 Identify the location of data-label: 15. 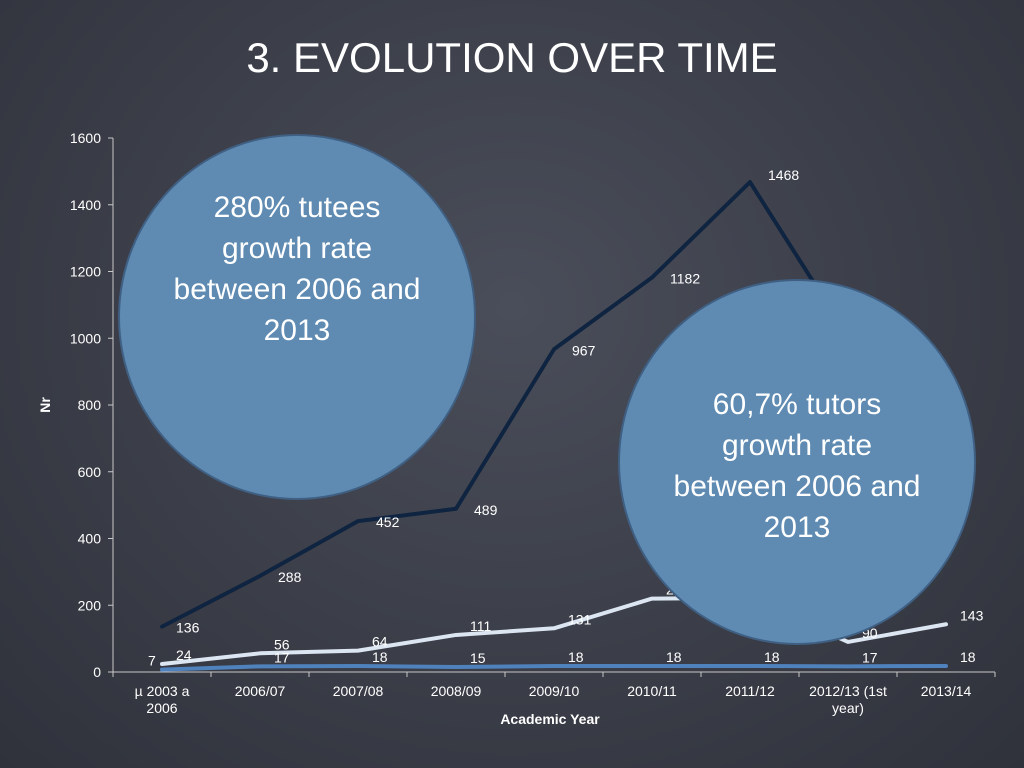
(478, 658).